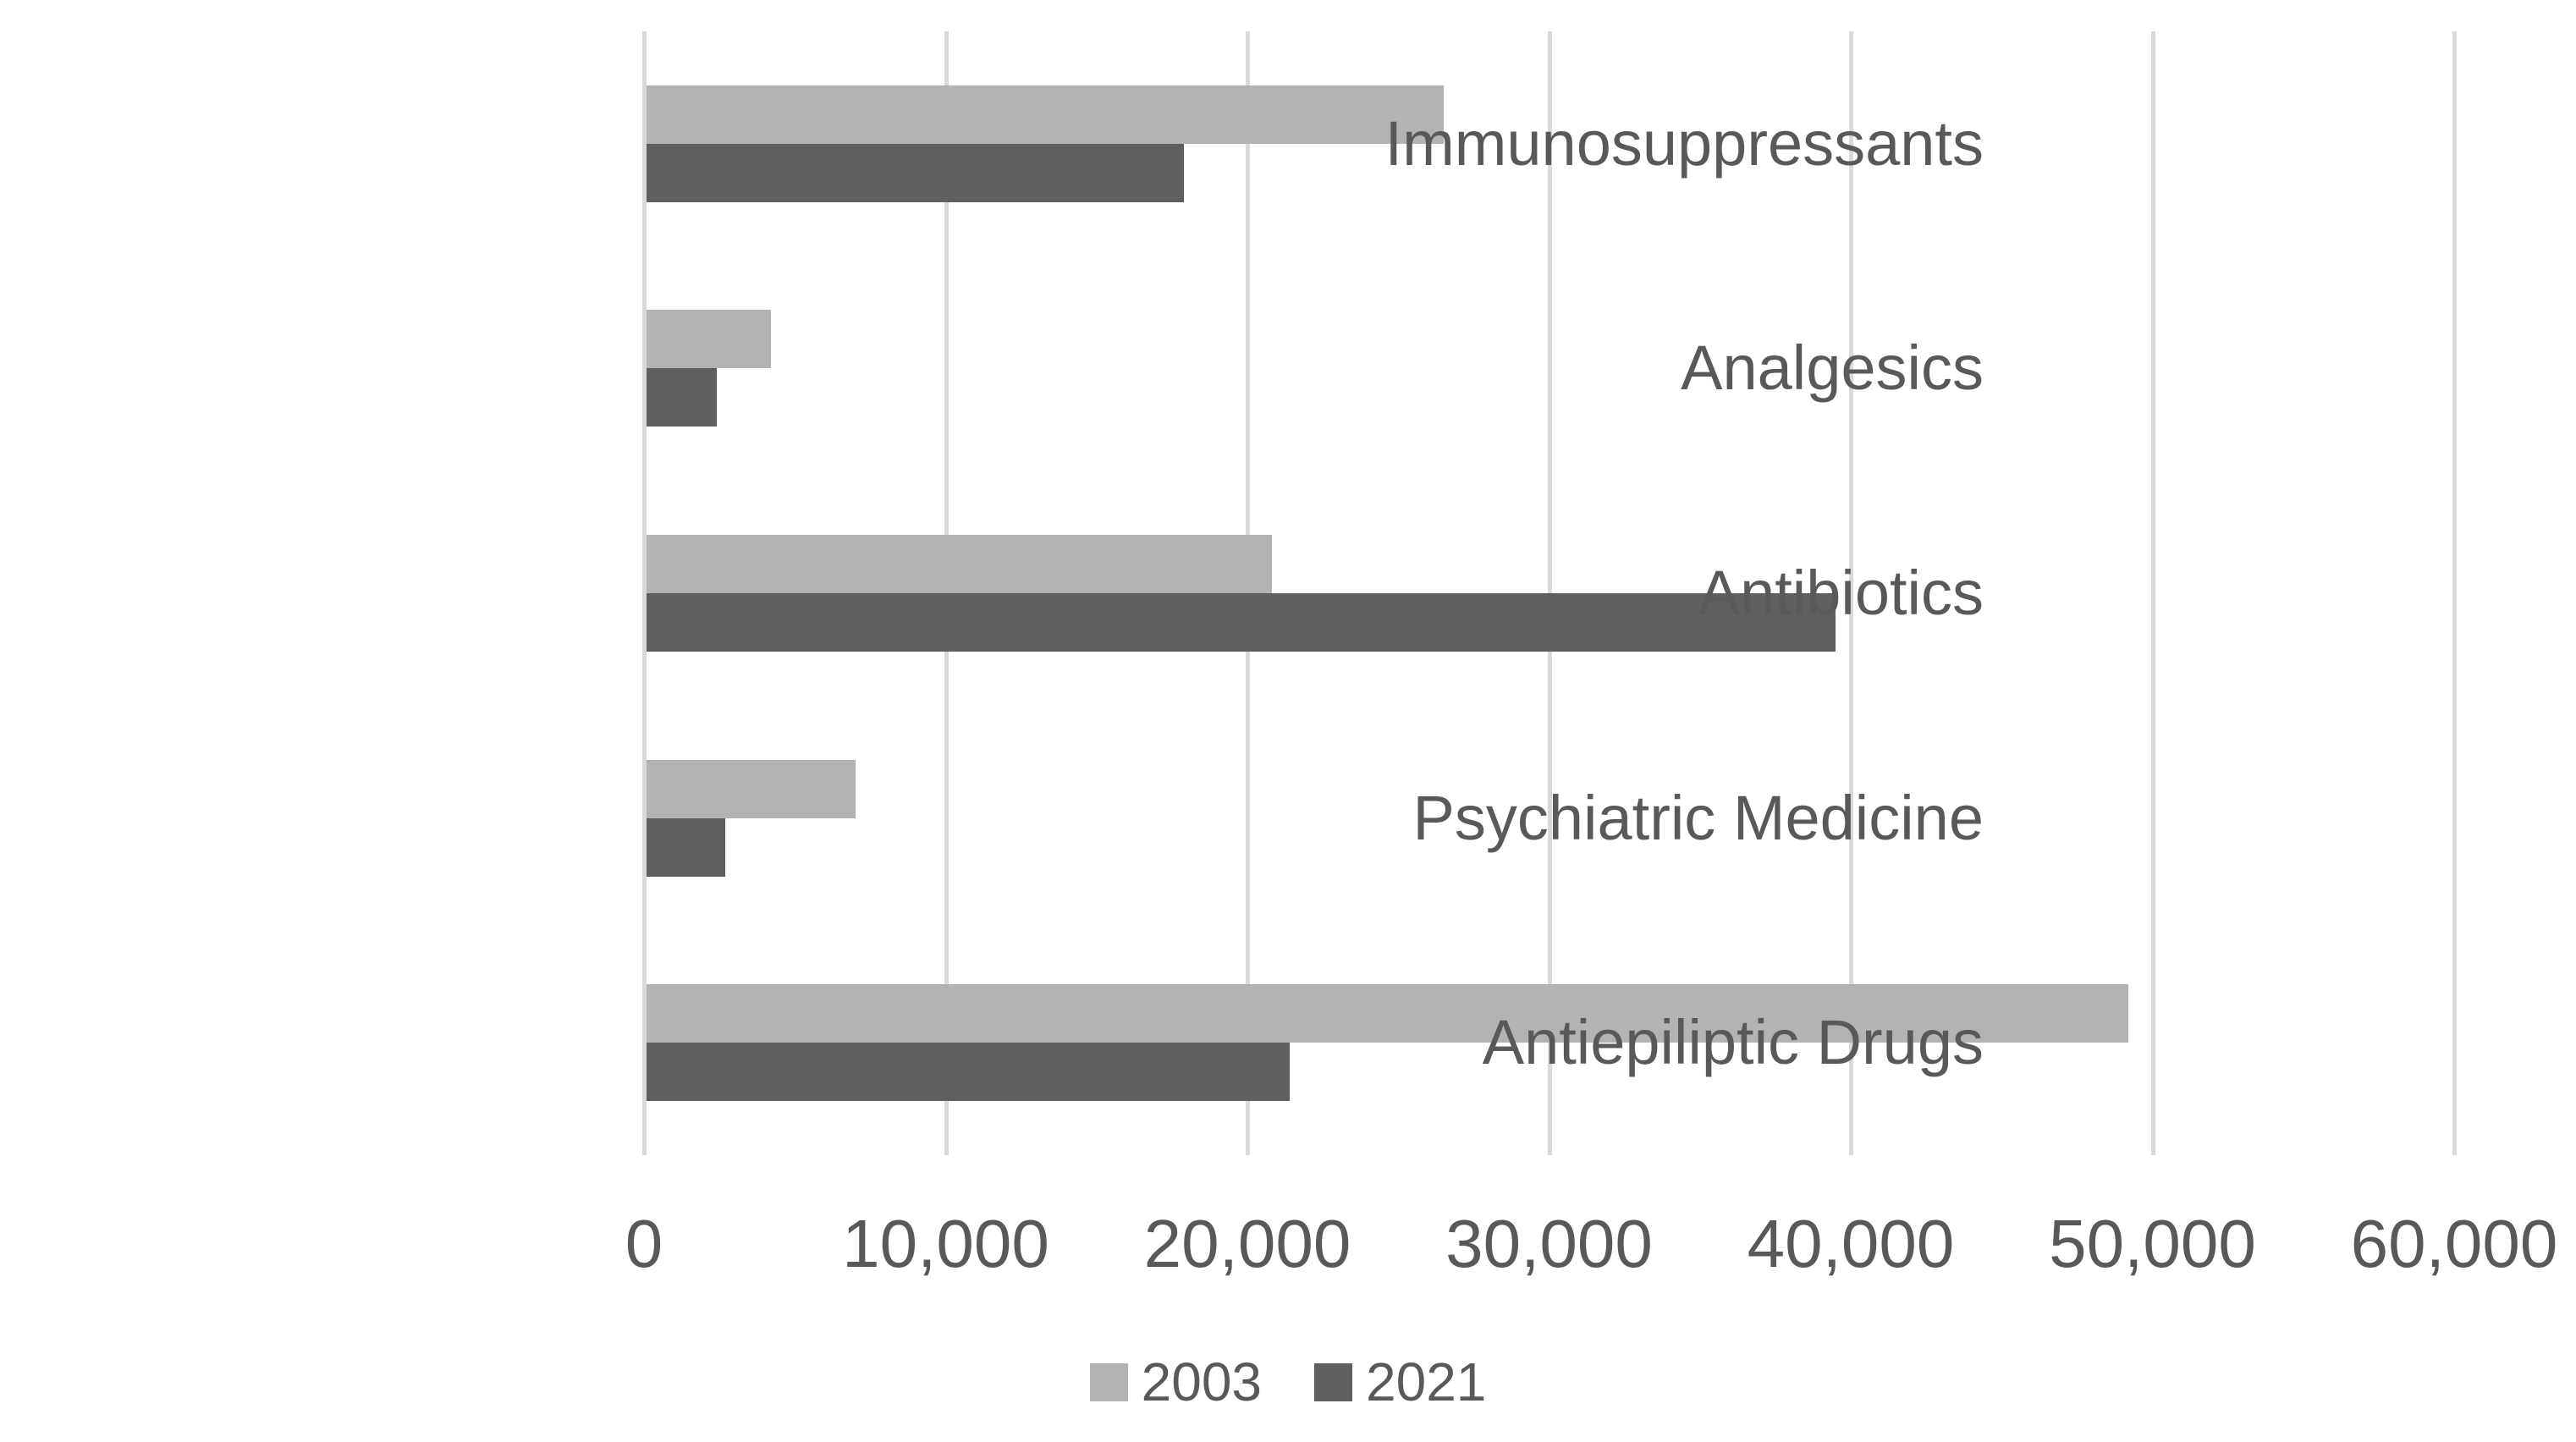  I want to click on legend-entry-2003: 2003, so click(1175, 1382).